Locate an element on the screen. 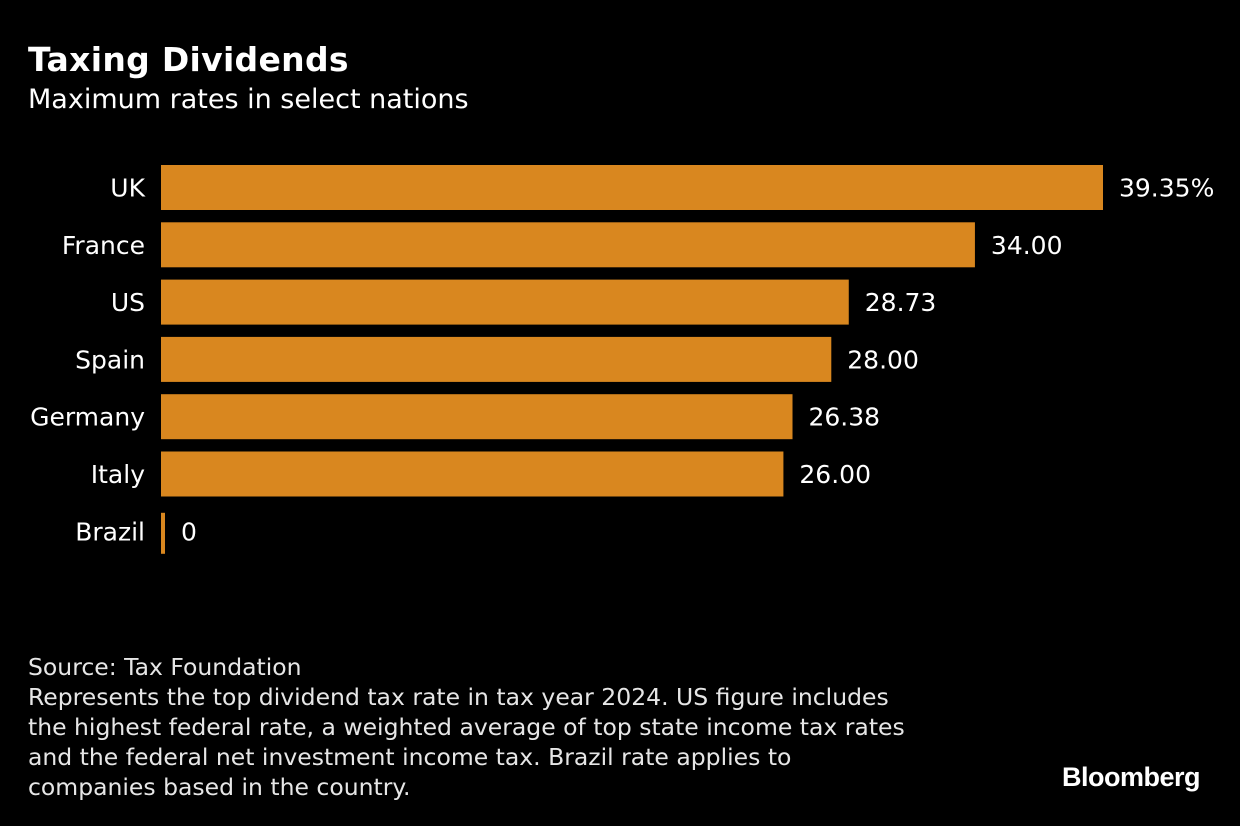  category-label-germany: Germany is located at coordinates (87, 417).